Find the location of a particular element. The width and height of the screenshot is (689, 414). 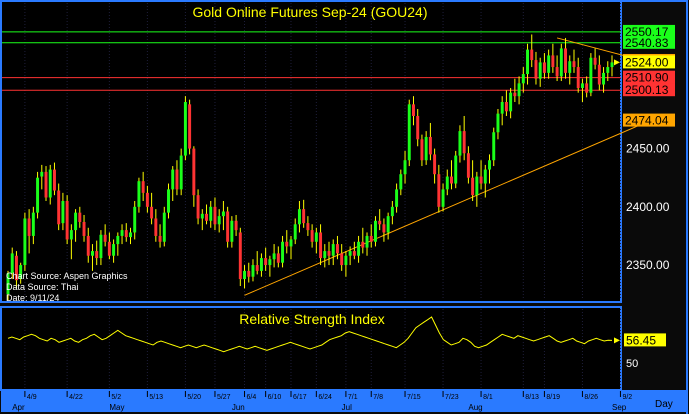

x-month-label: Jul is located at coordinates (347, 407).